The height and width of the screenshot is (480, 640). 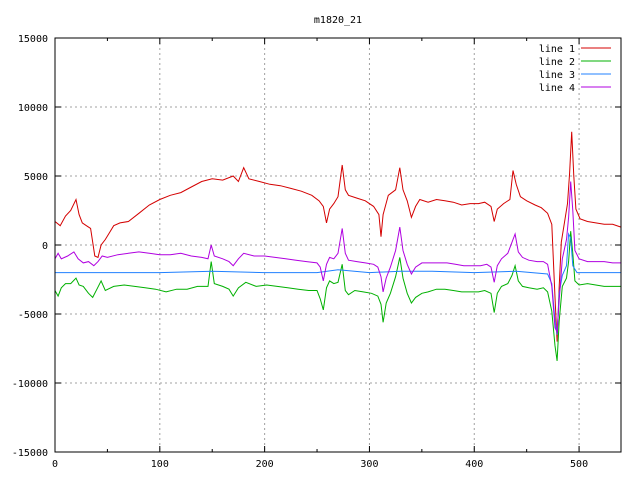 I want to click on legend: line 1 line 2 line 3 line 4, so click(x=575, y=69).